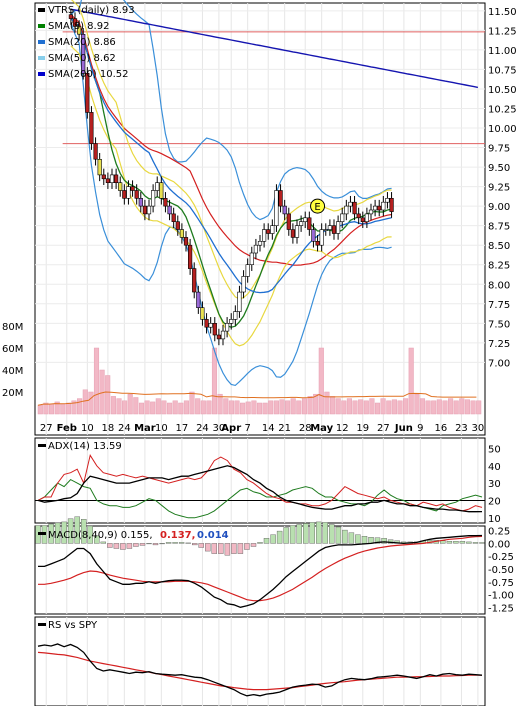 The image size is (526, 706). Describe the element at coordinates (108, 428) in the screenshot. I see `x-tick-label: 18` at that location.